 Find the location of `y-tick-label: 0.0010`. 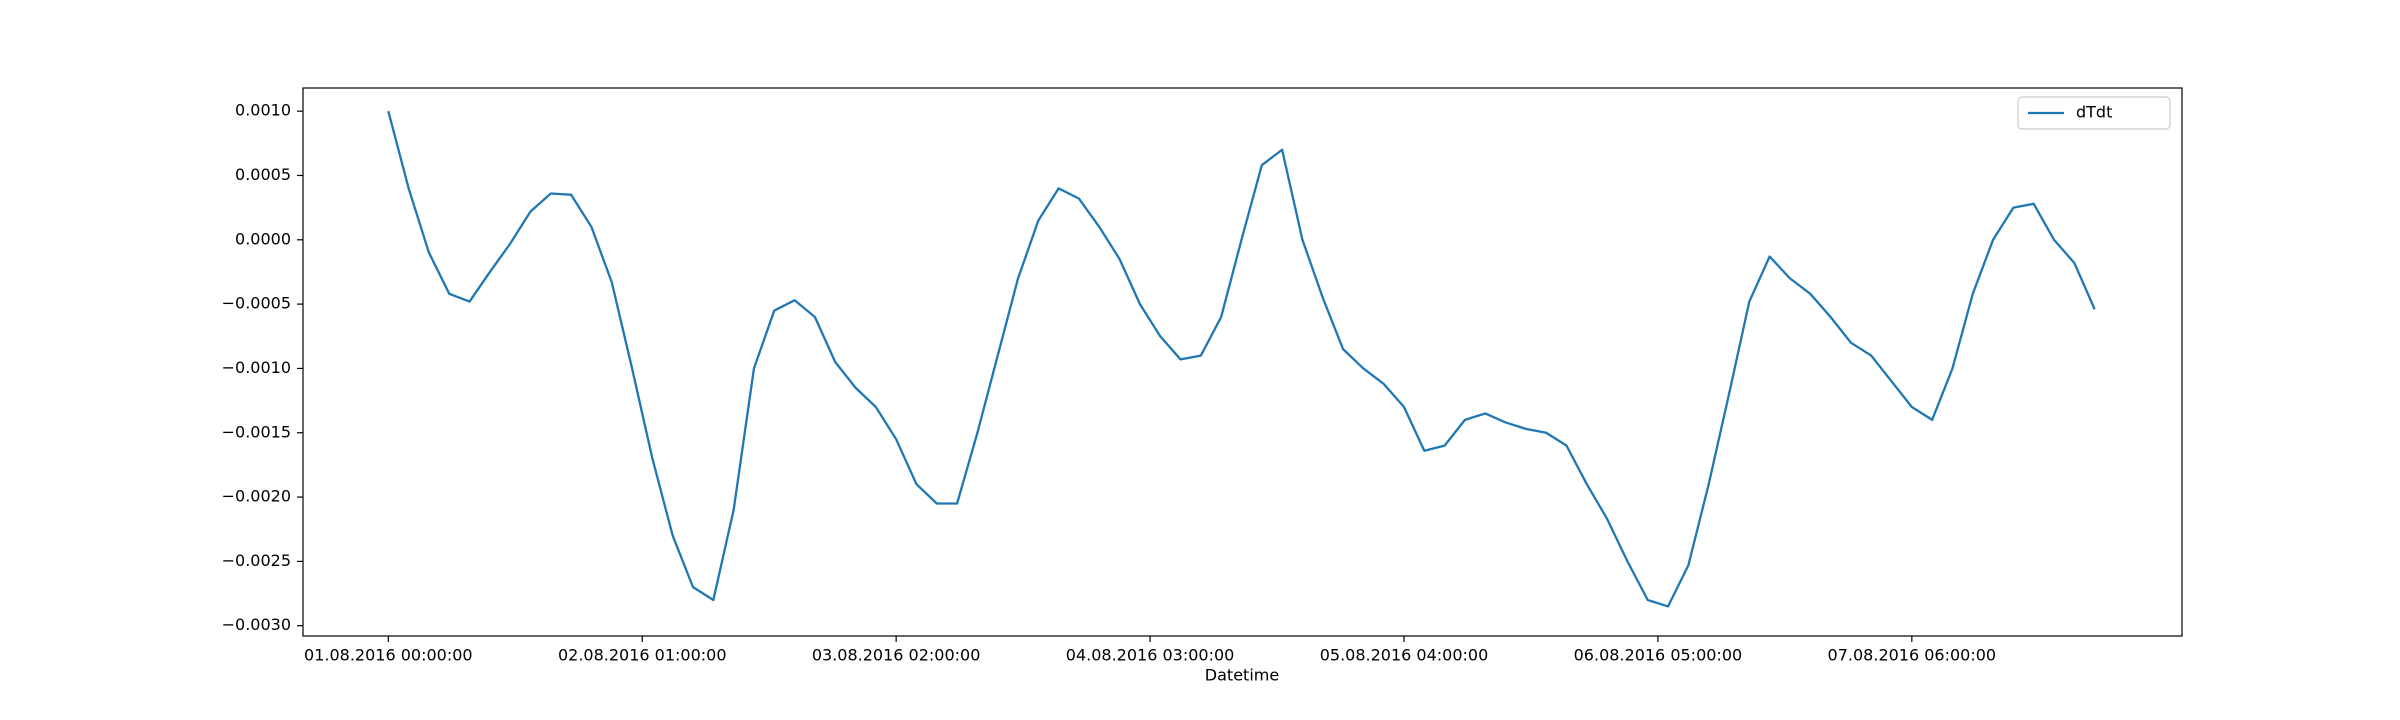

y-tick-label: 0.0010 is located at coordinates (263, 110).